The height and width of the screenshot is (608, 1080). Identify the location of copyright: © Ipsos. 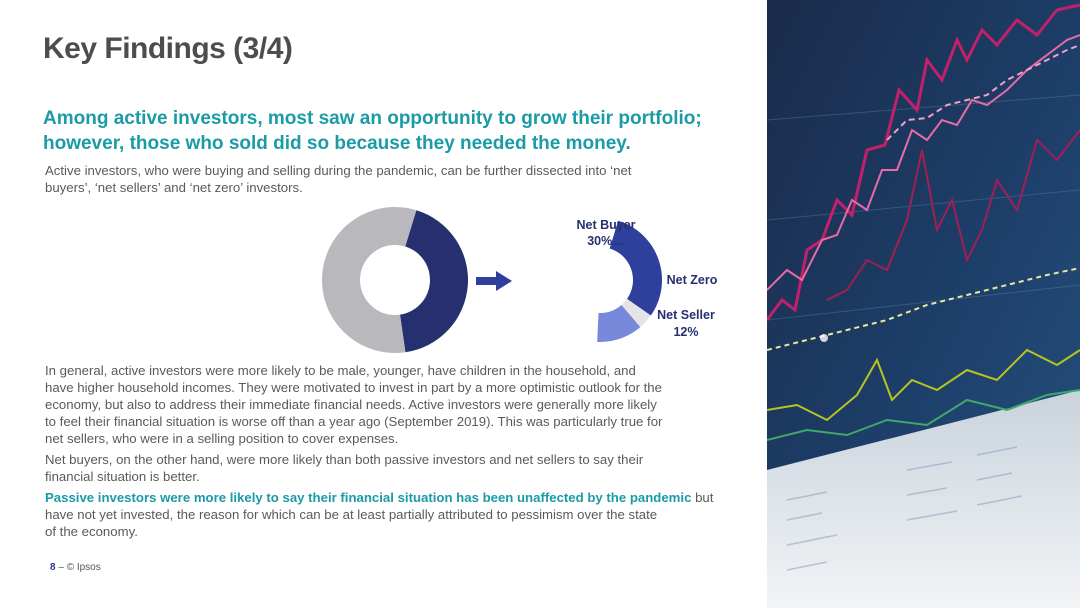
(83, 567).